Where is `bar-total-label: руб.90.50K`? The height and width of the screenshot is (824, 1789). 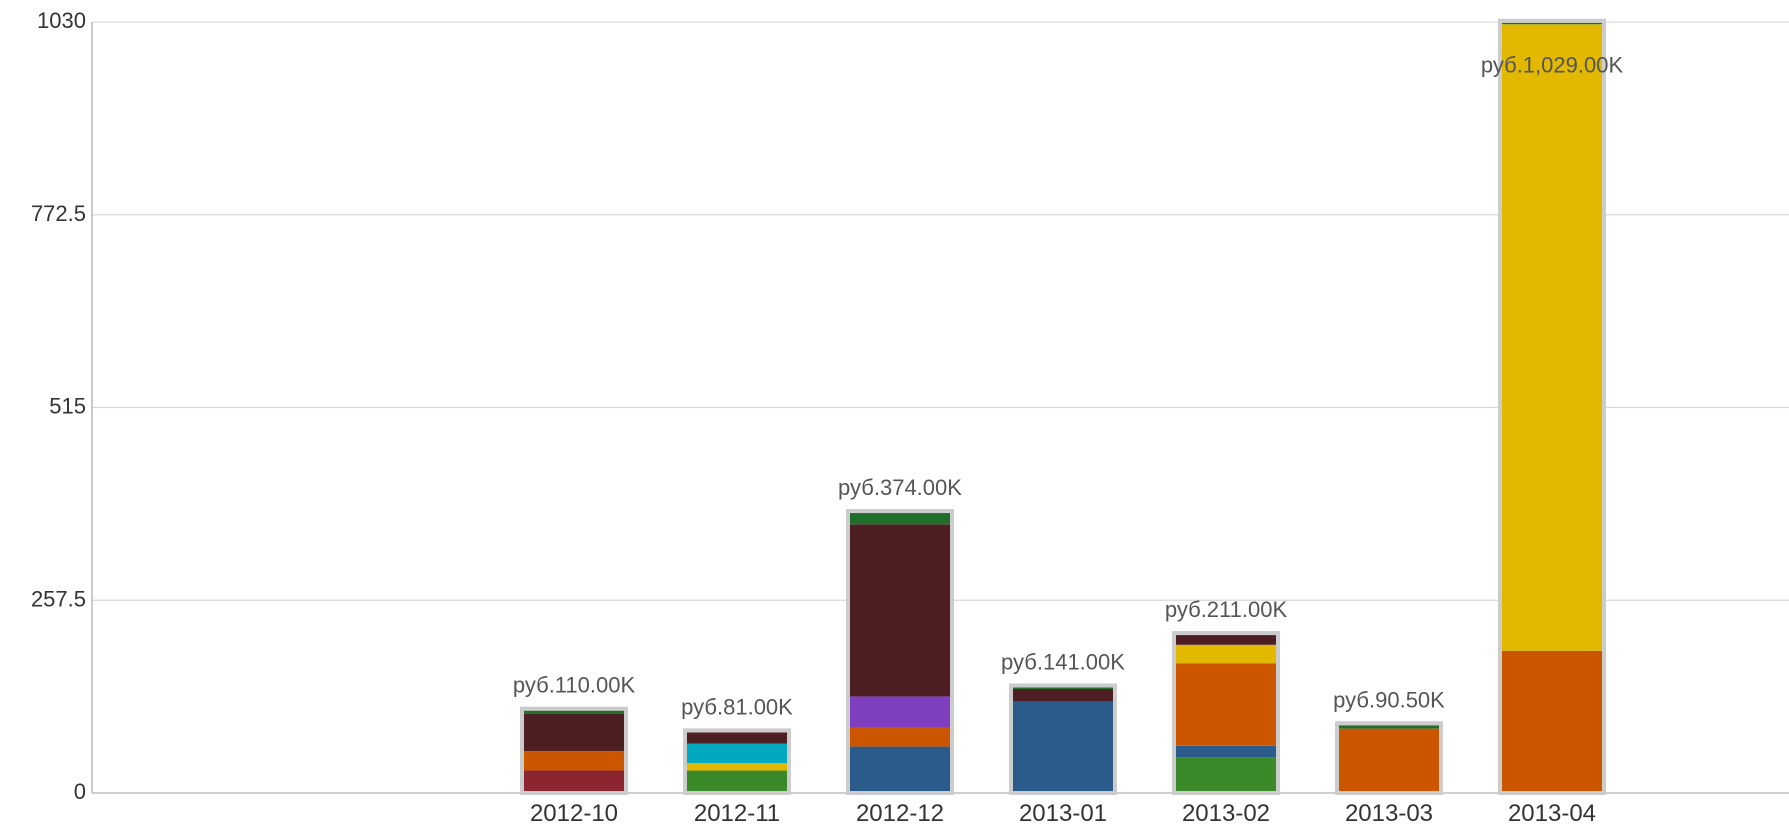 bar-total-label: руб.90.50K is located at coordinates (1389, 699).